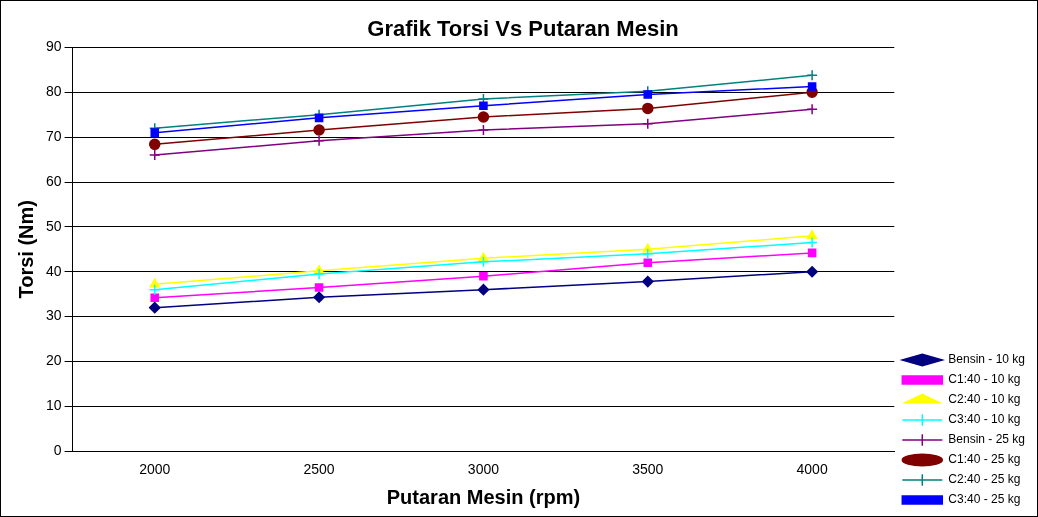 The height and width of the screenshot is (517, 1038). I want to click on legend-label: C1:40 - 25 kg, so click(984, 459).